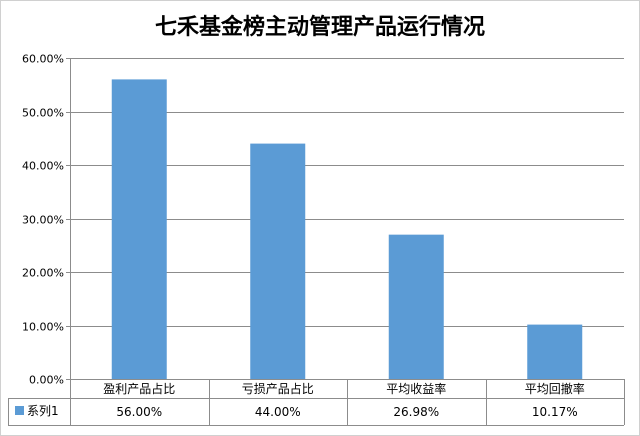 The width and height of the screenshot is (640, 436). I want to click on y-tick-label: 30.00%, so click(43, 220).